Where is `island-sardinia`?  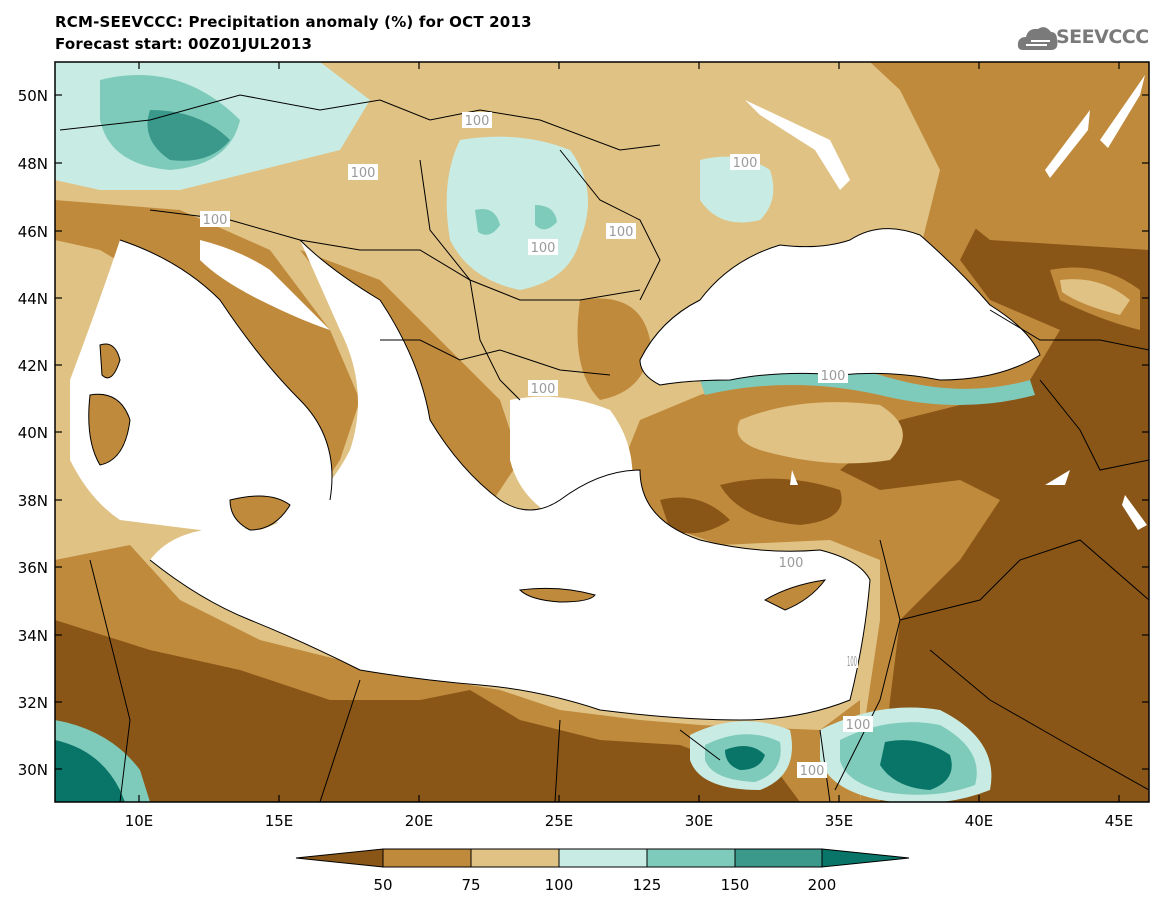 island-sardinia is located at coordinates (109, 429).